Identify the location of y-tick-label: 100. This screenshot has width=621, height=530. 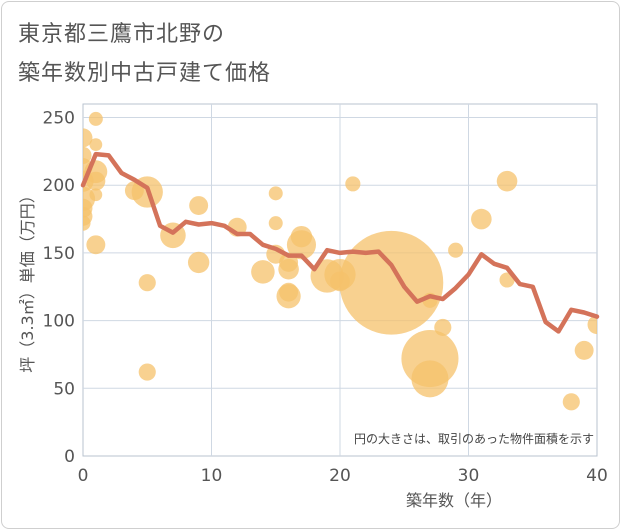
(59, 322).